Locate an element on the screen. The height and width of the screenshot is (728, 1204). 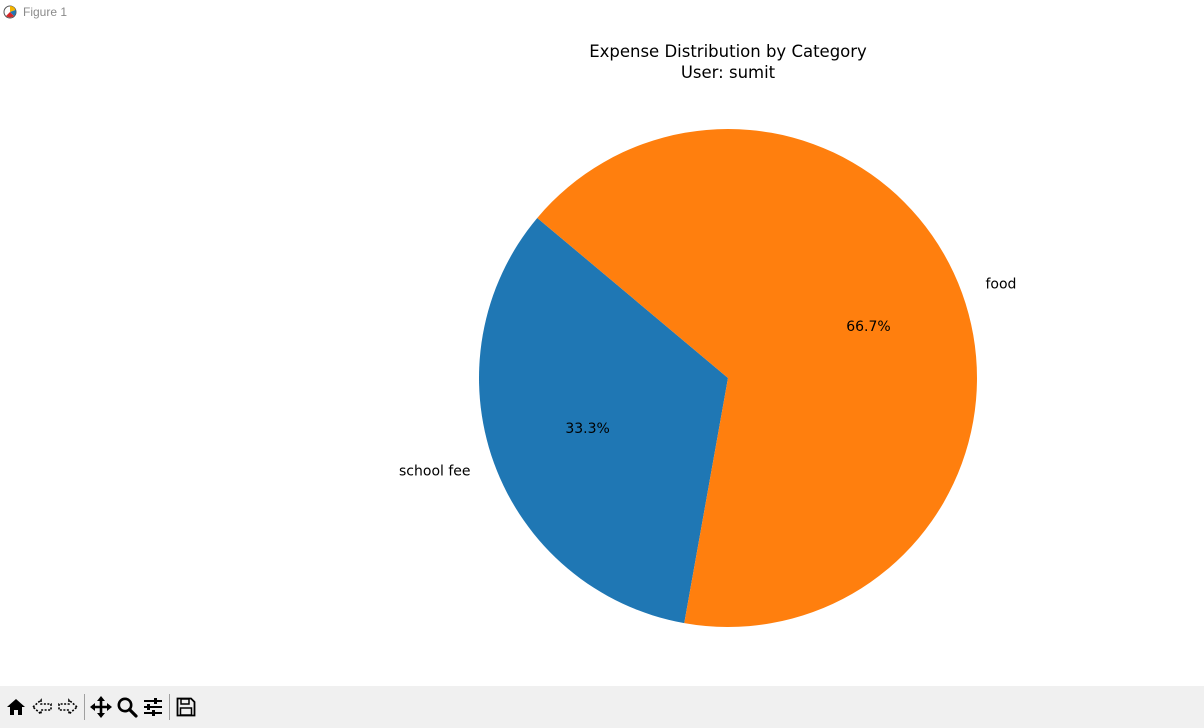
pie-percent-label: 33.3% is located at coordinates (587, 429).